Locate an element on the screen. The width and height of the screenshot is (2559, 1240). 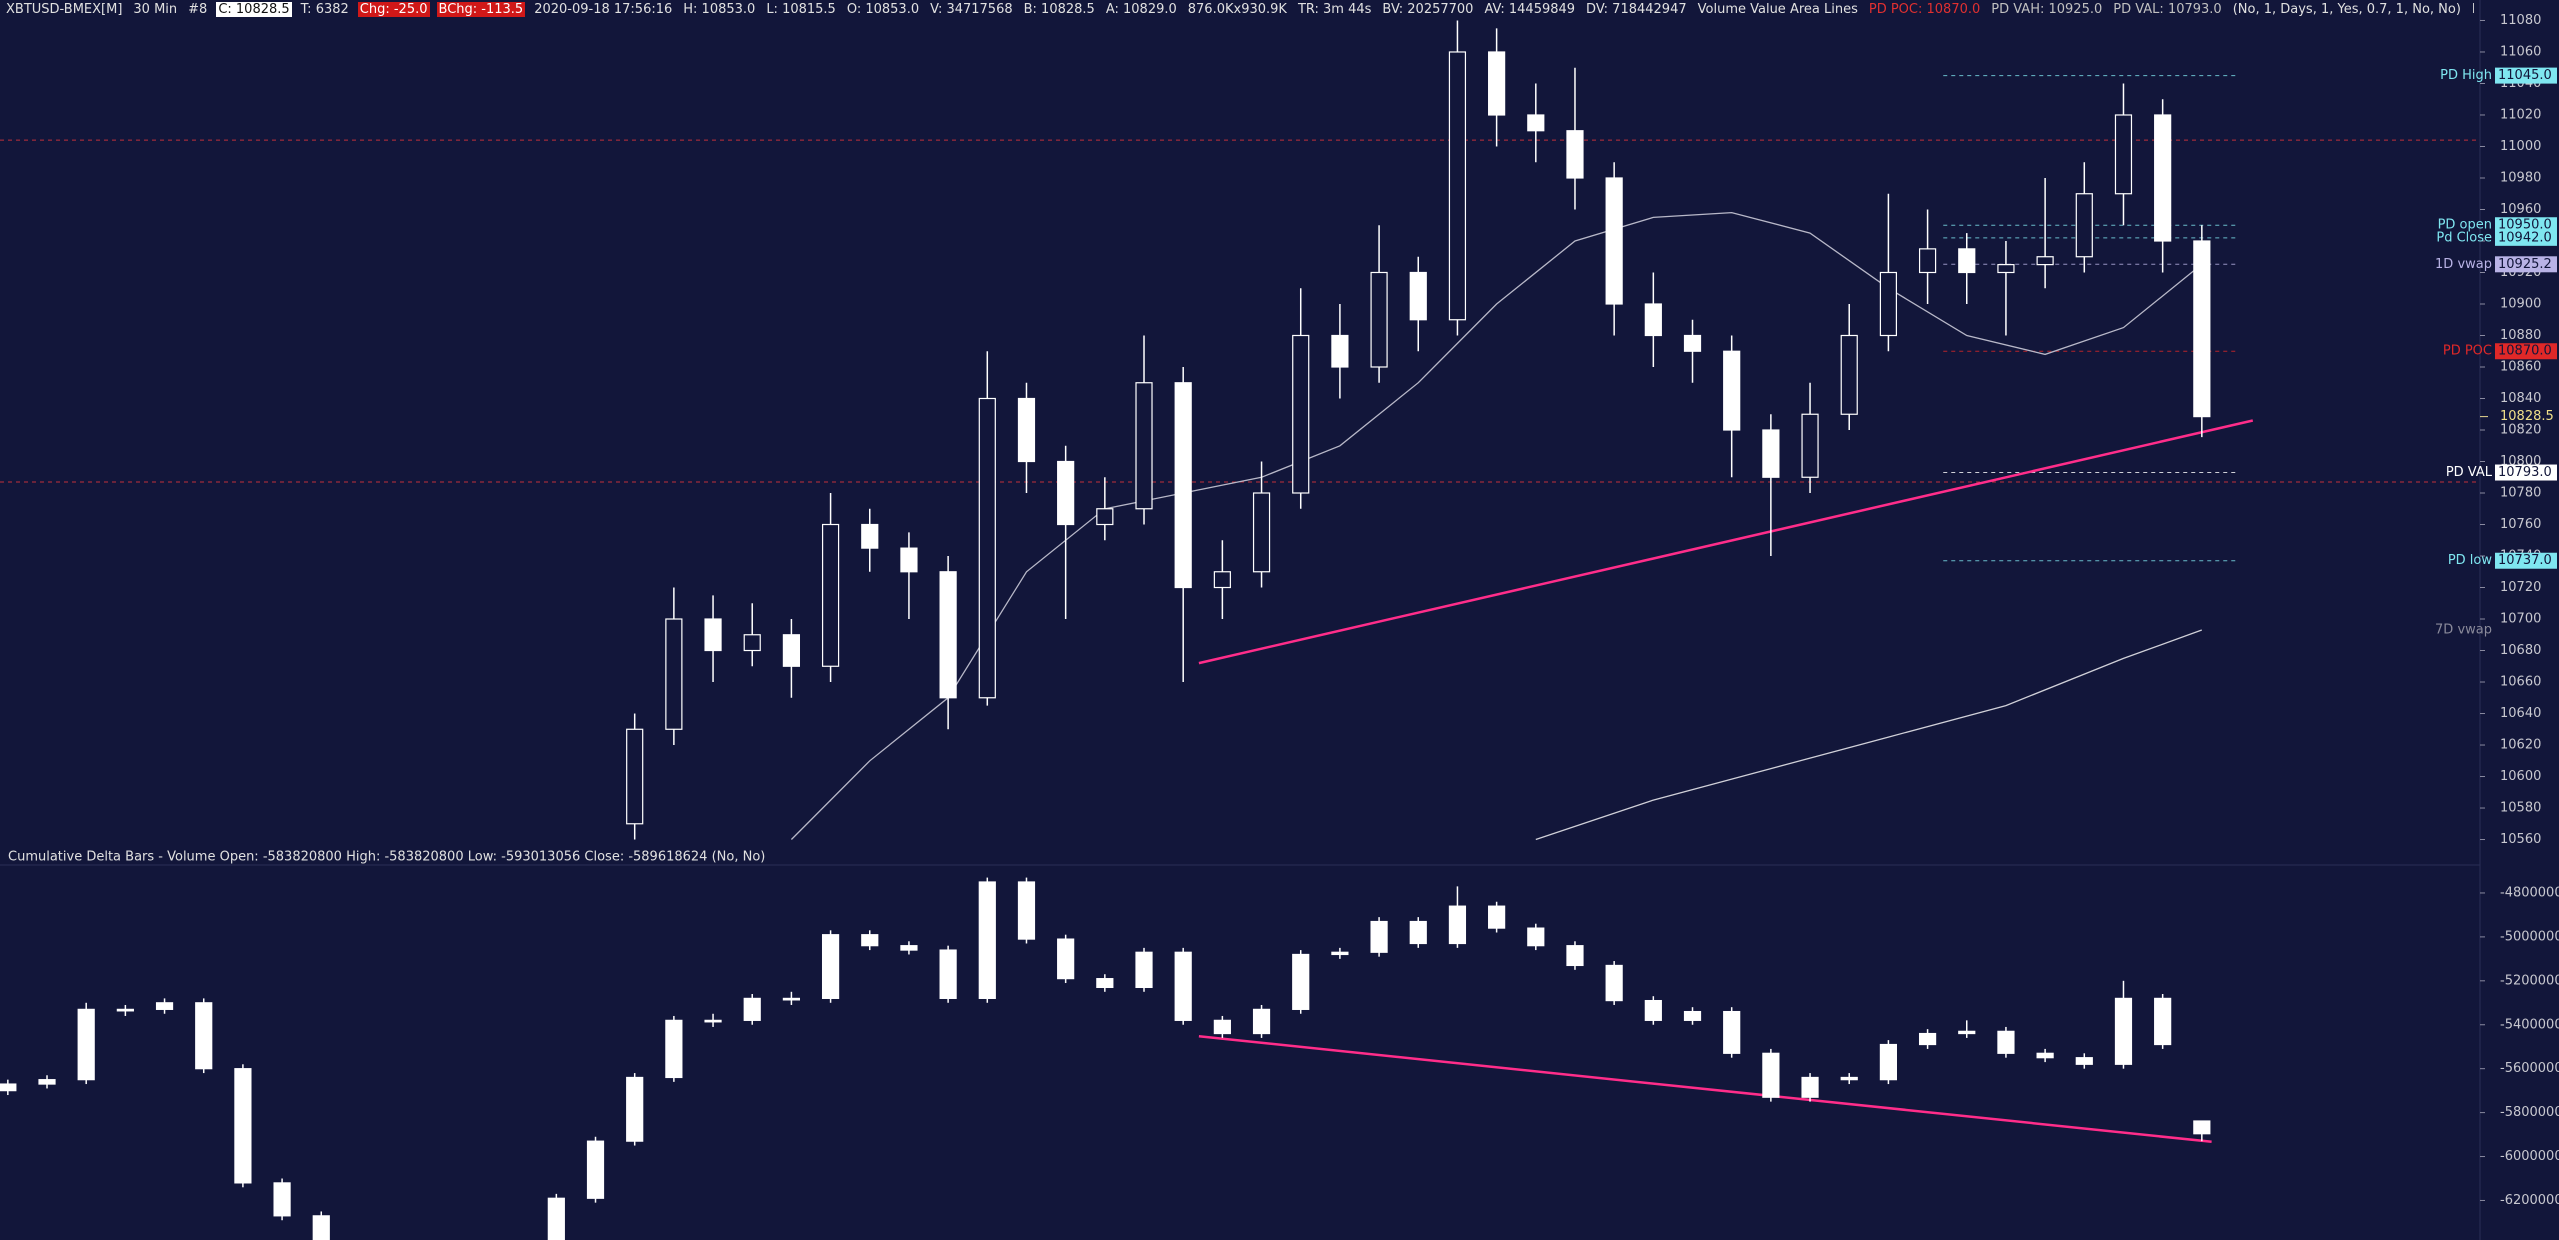
y-tick-label: 10880 is located at coordinates (2520, 335).